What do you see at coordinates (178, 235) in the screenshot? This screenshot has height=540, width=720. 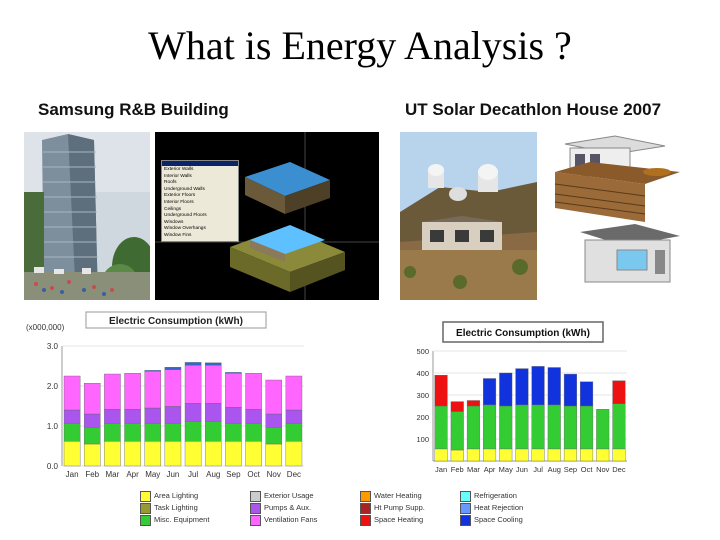 I see `software-menu-item: Window Fins` at bounding box center [178, 235].